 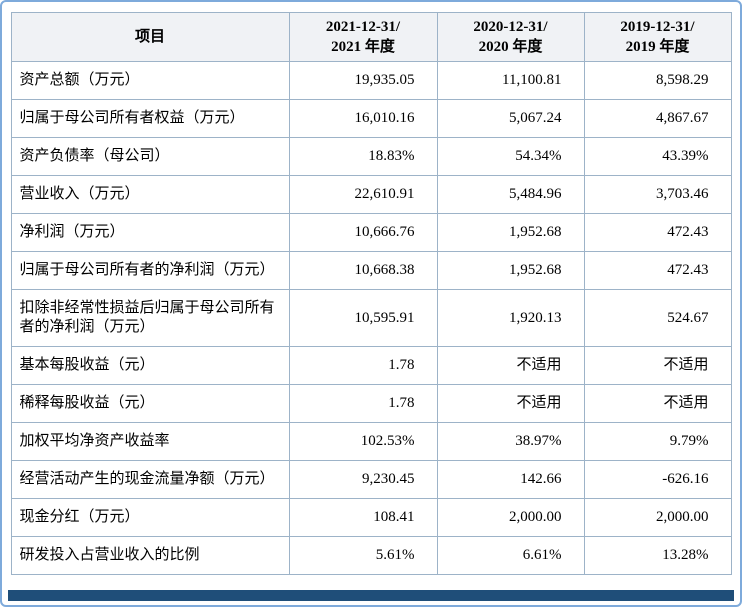 What do you see at coordinates (363, 270) in the screenshot?
I see `value-cell: 10,668.38` at bounding box center [363, 270].